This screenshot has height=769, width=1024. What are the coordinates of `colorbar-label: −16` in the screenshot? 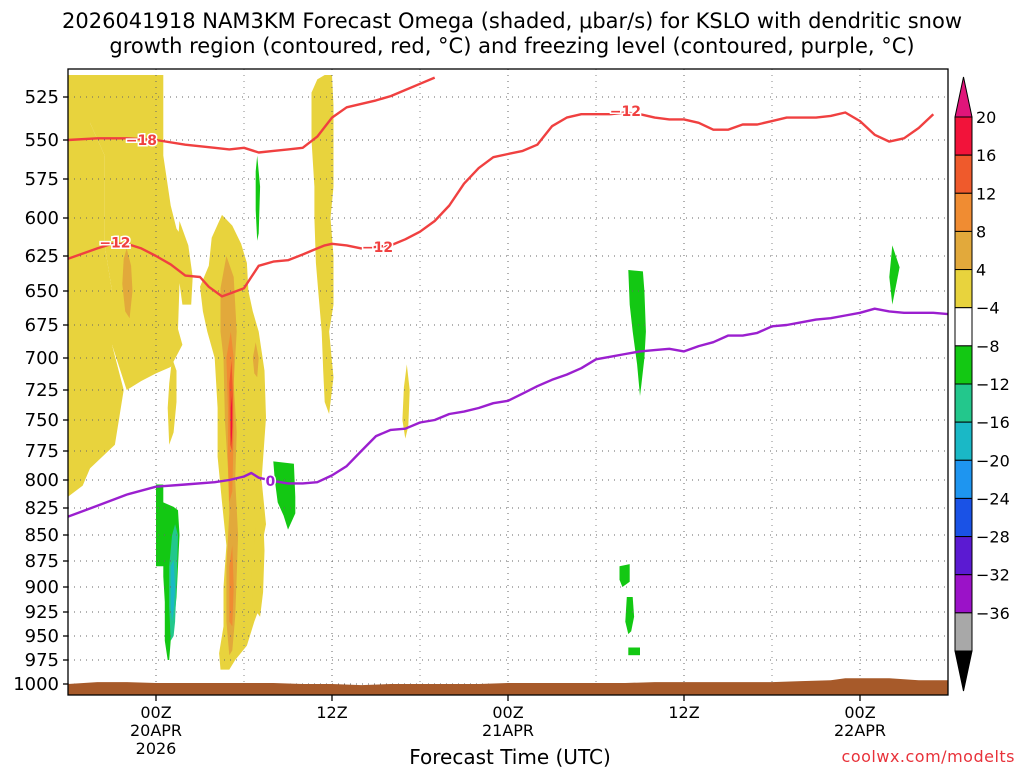 It's located at (993, 422).